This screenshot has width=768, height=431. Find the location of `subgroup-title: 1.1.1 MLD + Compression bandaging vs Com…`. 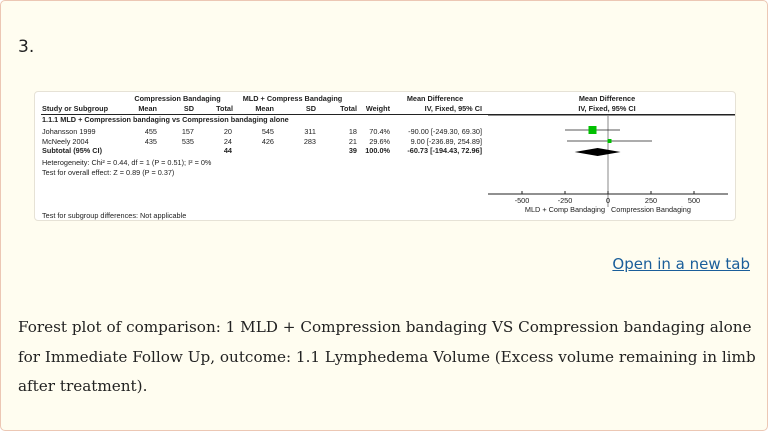

subgroup-title: 1.1.1 MLD + Compression bandaging vs Com… is located at coordinates (165, 119).